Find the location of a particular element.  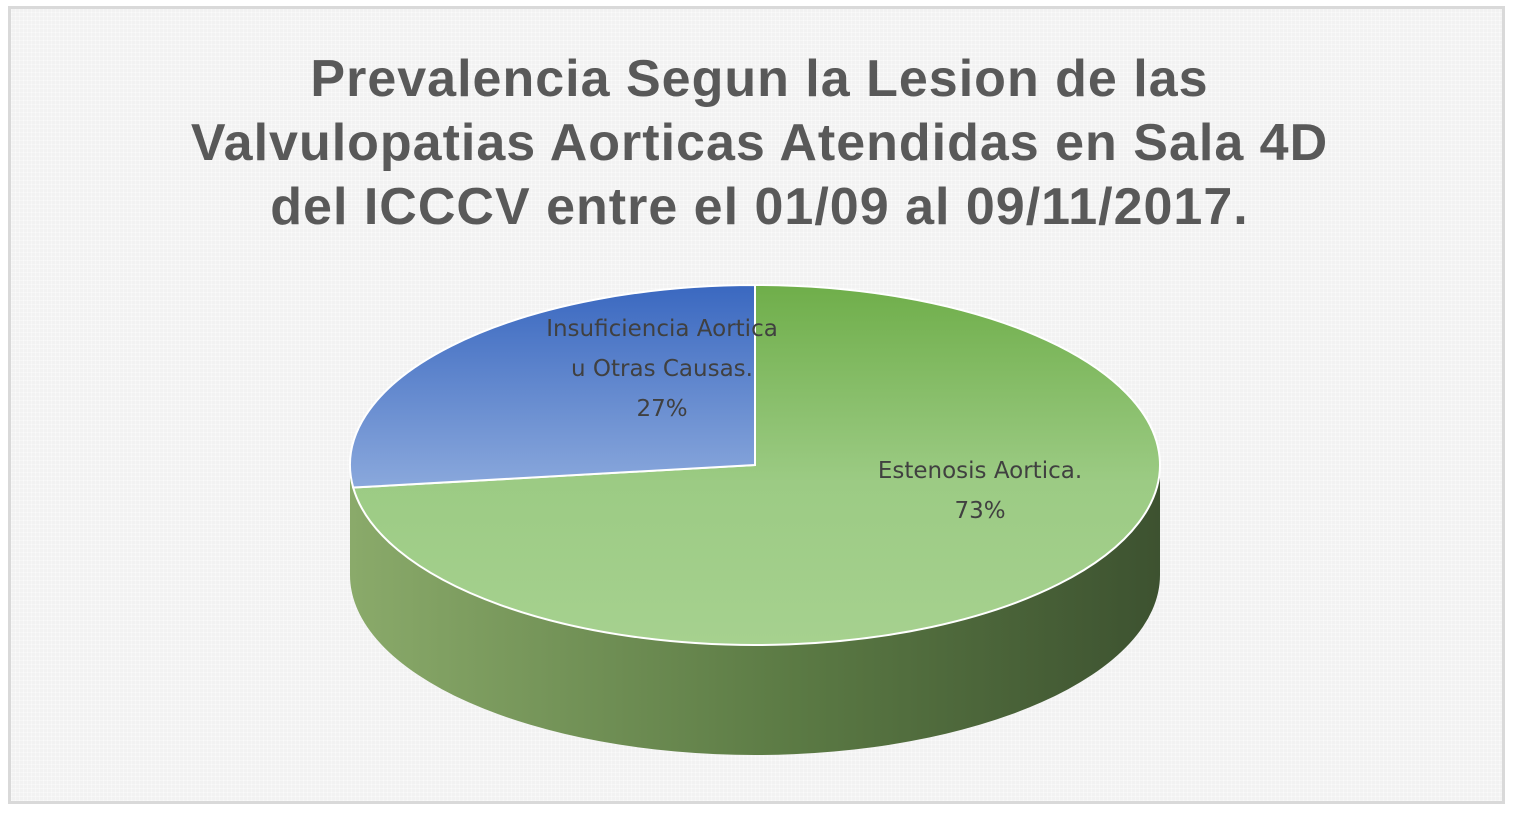

slice-category-label: u Otras Causas. is located at coordinates (662, 369).